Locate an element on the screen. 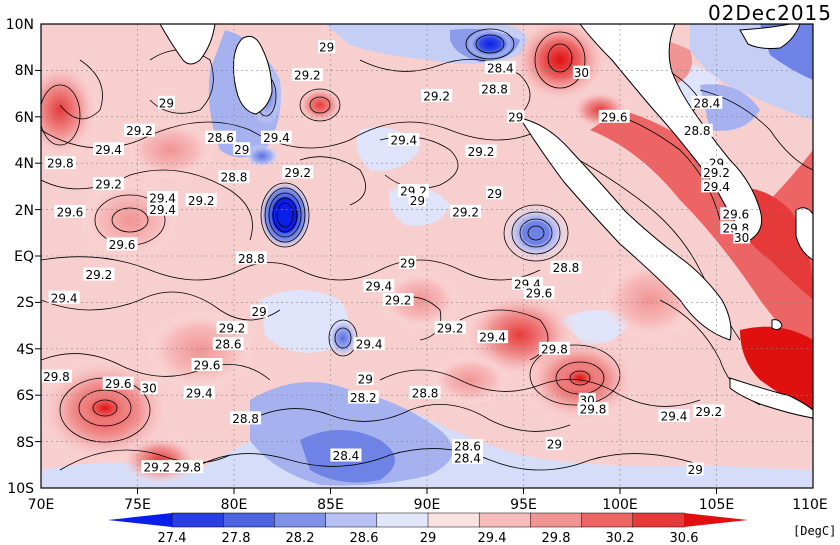 The image size is (840, 545). latitude-labels: 10N 8N 6N 4N 2N EQ 2S 4S 6S 8S 10S is located at coordinates (20, 257).